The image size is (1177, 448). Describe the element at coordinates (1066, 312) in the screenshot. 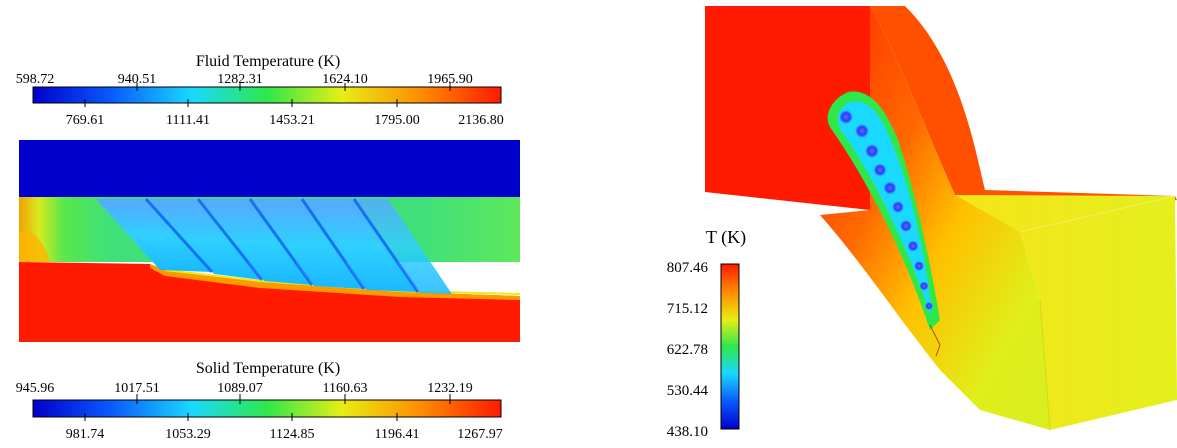

I see `blade-platform-right` at that location.